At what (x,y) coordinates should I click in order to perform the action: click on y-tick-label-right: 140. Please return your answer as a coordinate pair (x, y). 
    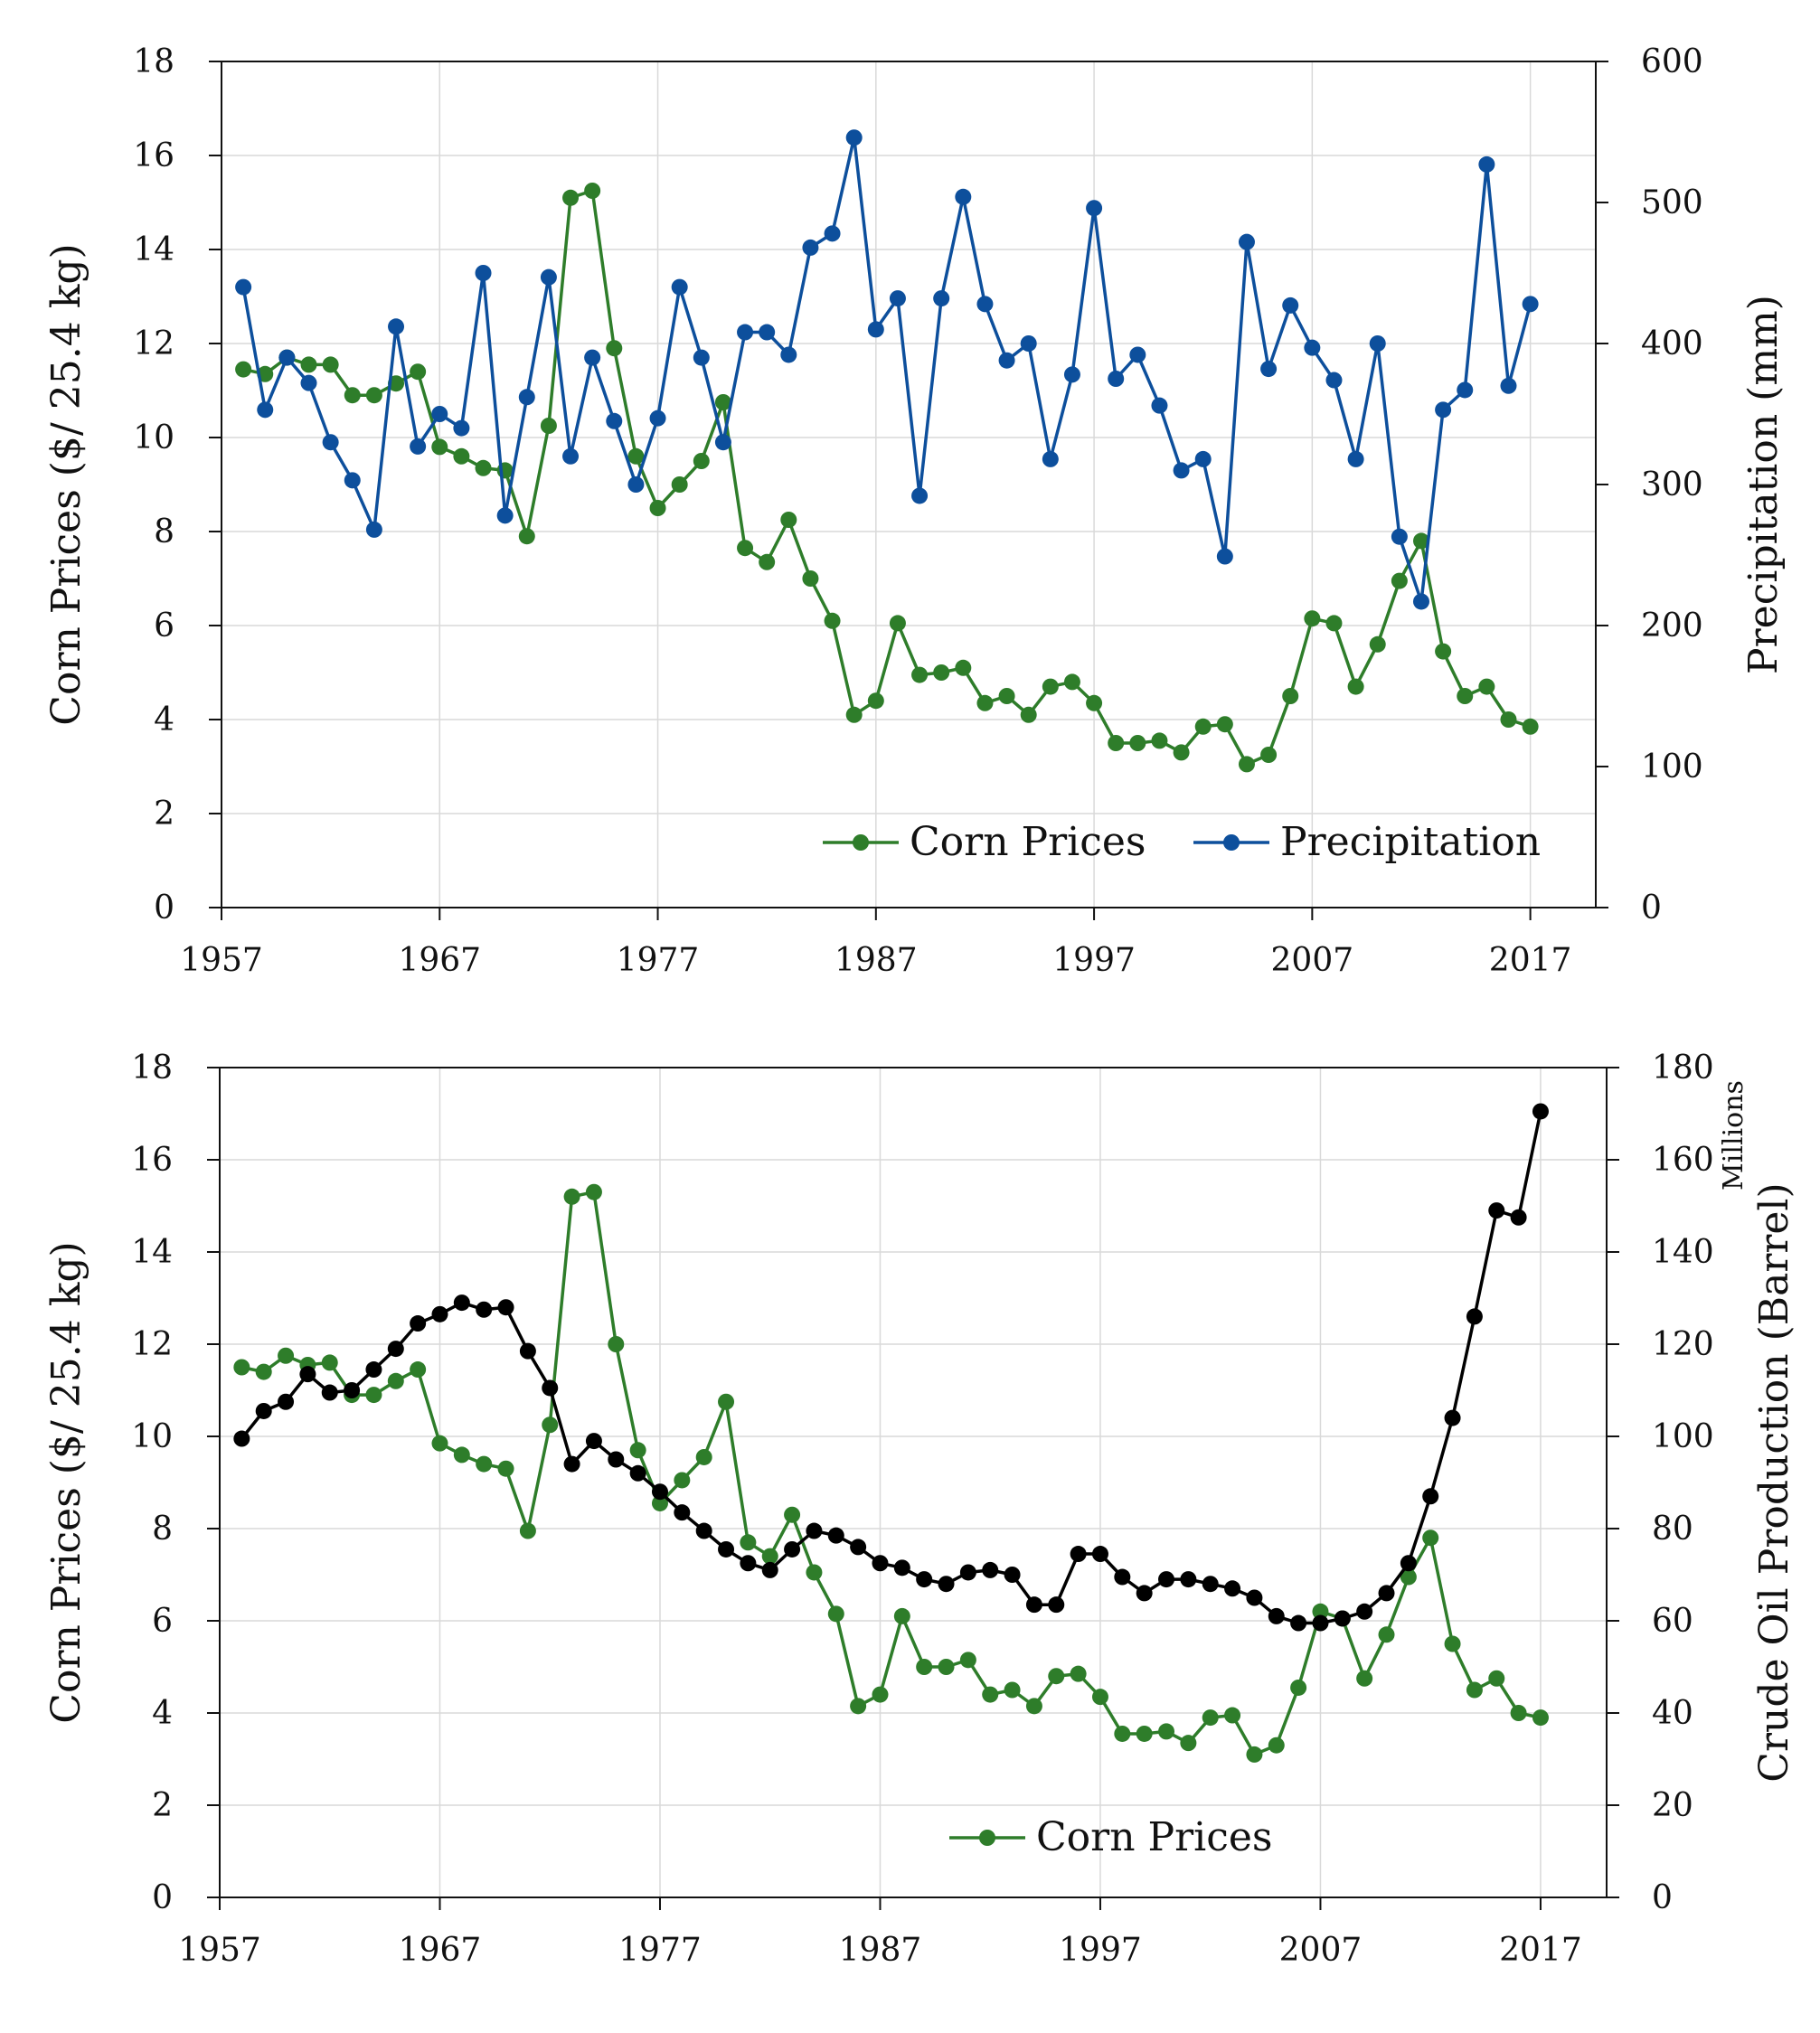
    Looking at the image, I should click on (1683, 1252).